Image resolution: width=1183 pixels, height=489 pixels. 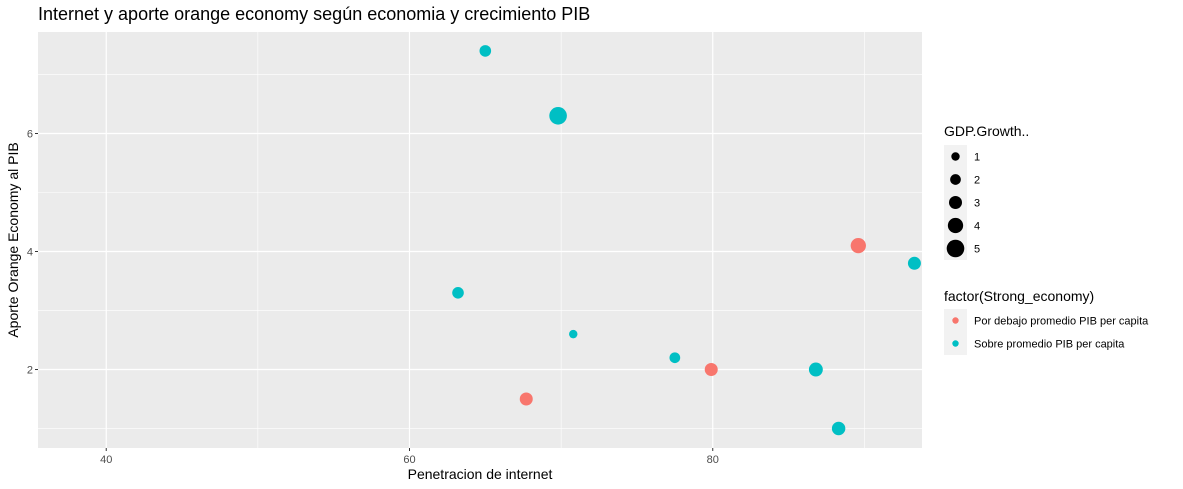 What do you see at coordinates (13, 239) in the screenshot?
I see `y-axis-title: Aporte Orange Economy al PIB` at bounding box center [13, 239].